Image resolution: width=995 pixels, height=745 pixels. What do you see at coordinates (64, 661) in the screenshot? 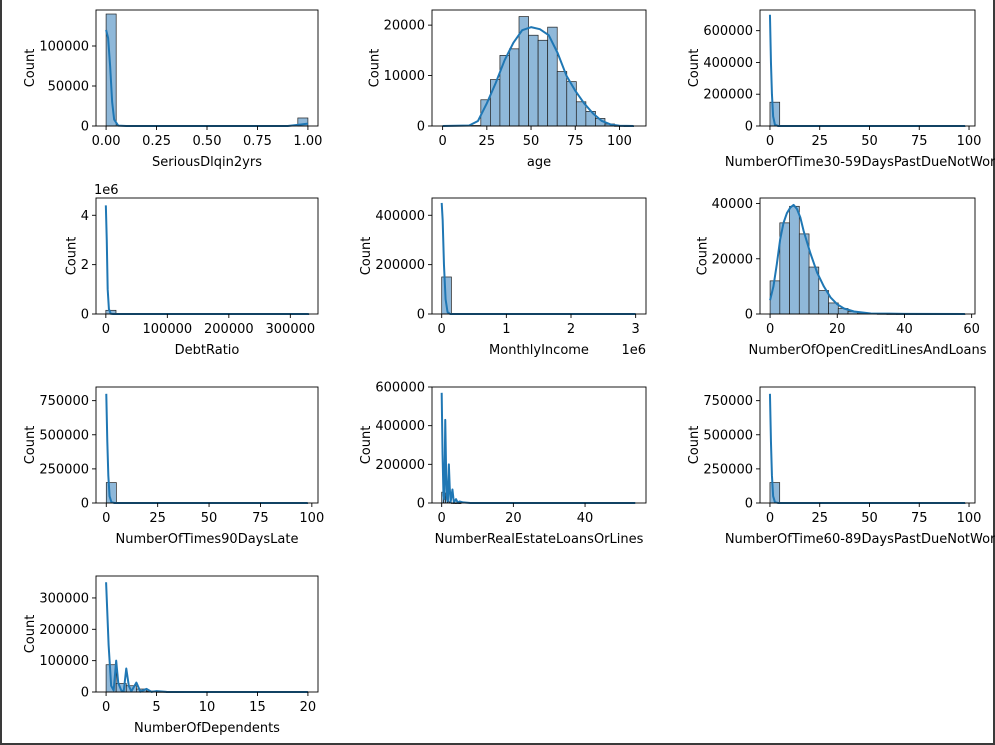
I see `y-tick-label: 100000` at bounding box center [64, 661].